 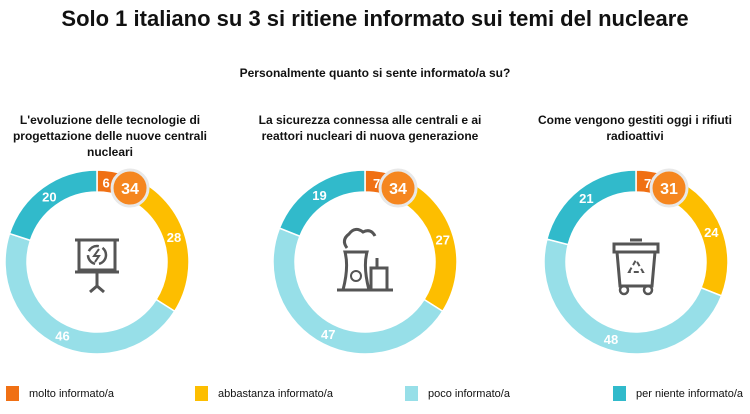 I want to click on data-label: 47, so click(x=328, y=334).